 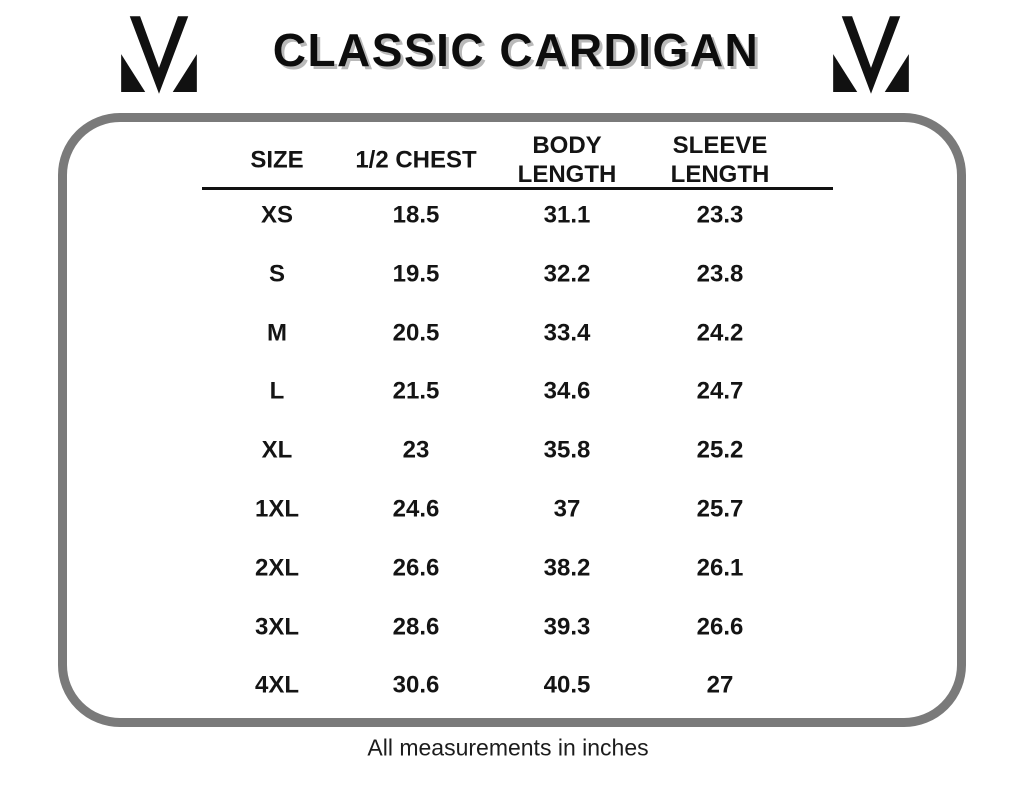 I want to click on half-chest-cell: 19.5, so click(x=416, y=274).